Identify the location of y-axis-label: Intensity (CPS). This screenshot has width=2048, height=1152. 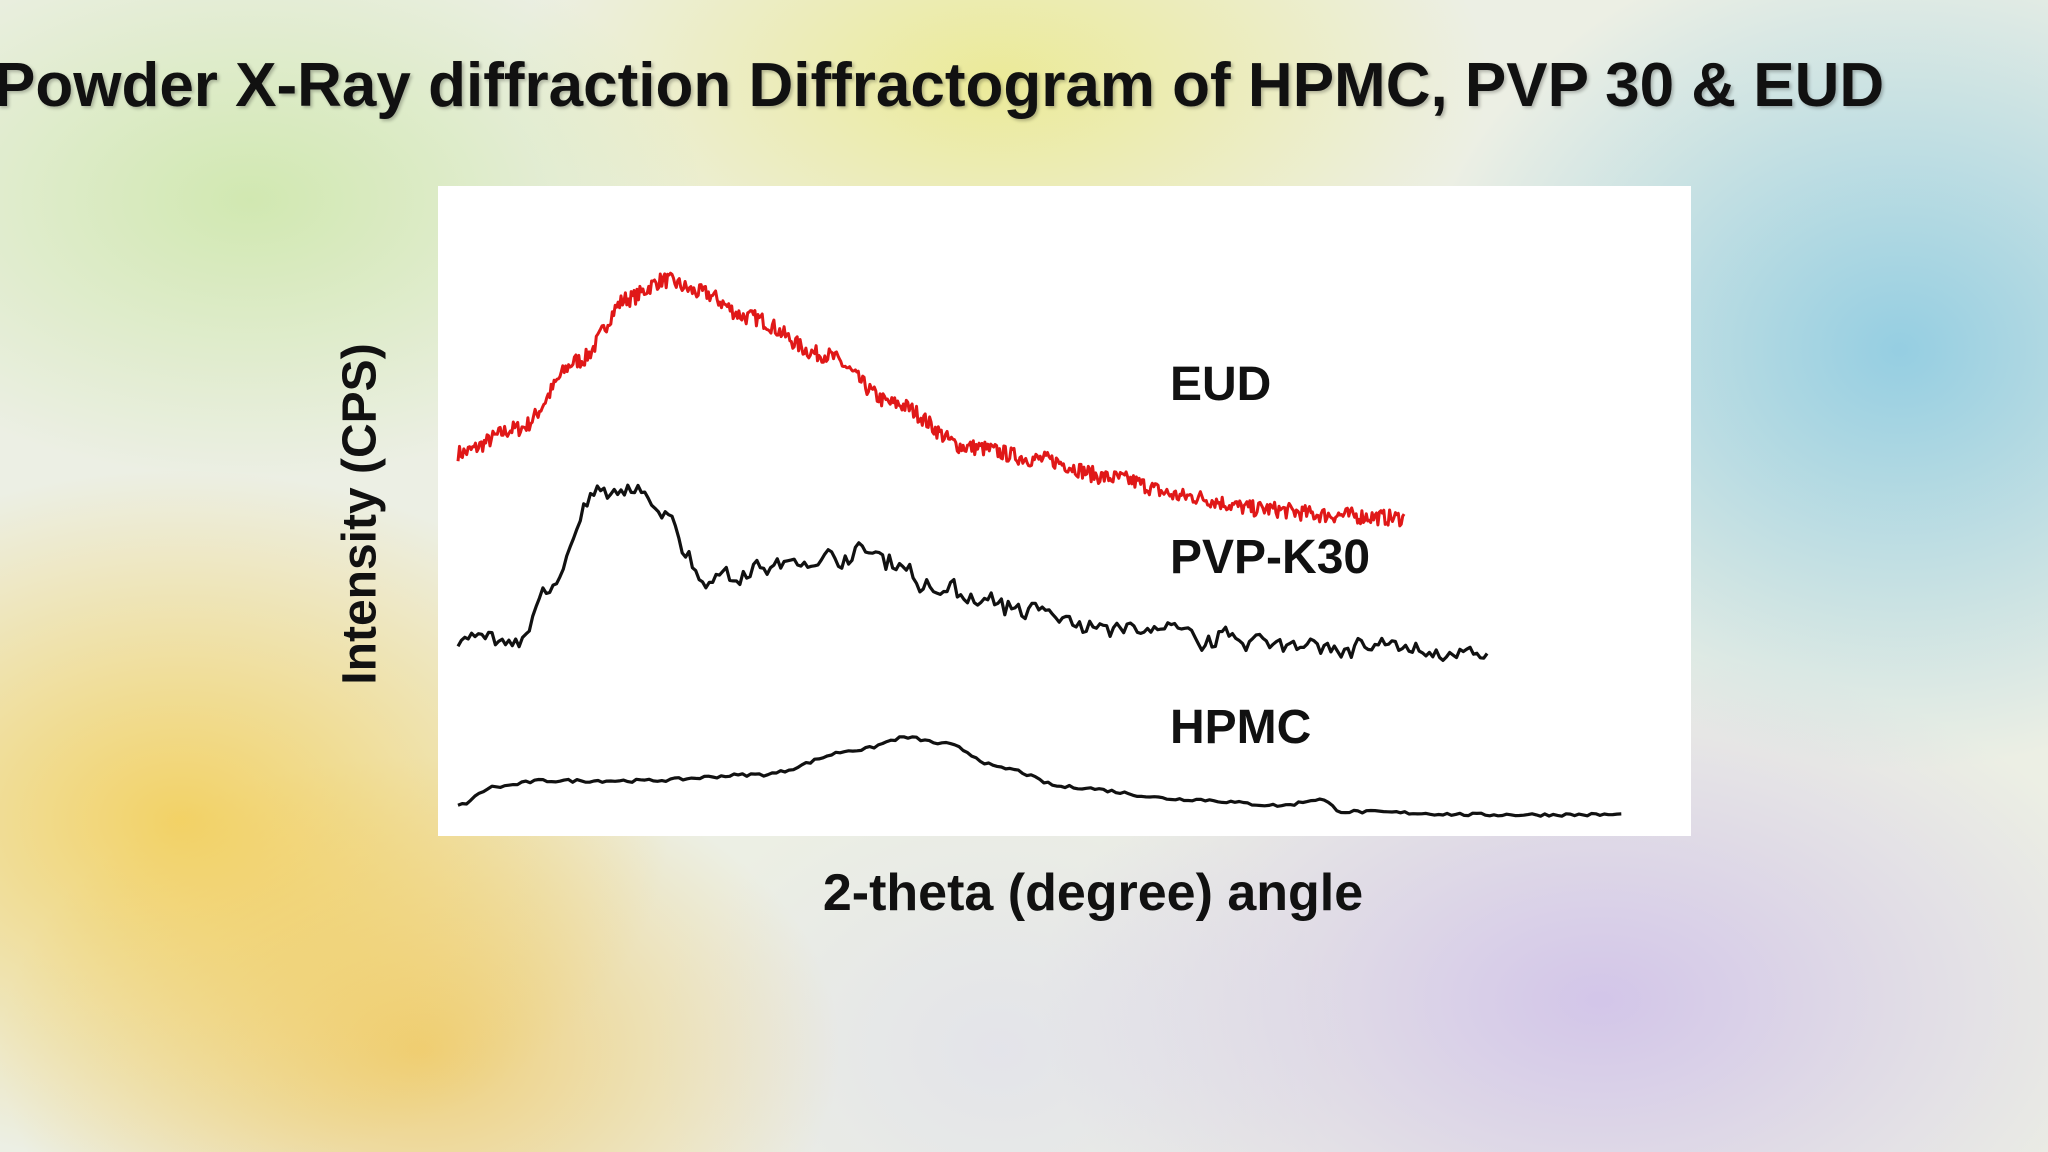
(360, 514).